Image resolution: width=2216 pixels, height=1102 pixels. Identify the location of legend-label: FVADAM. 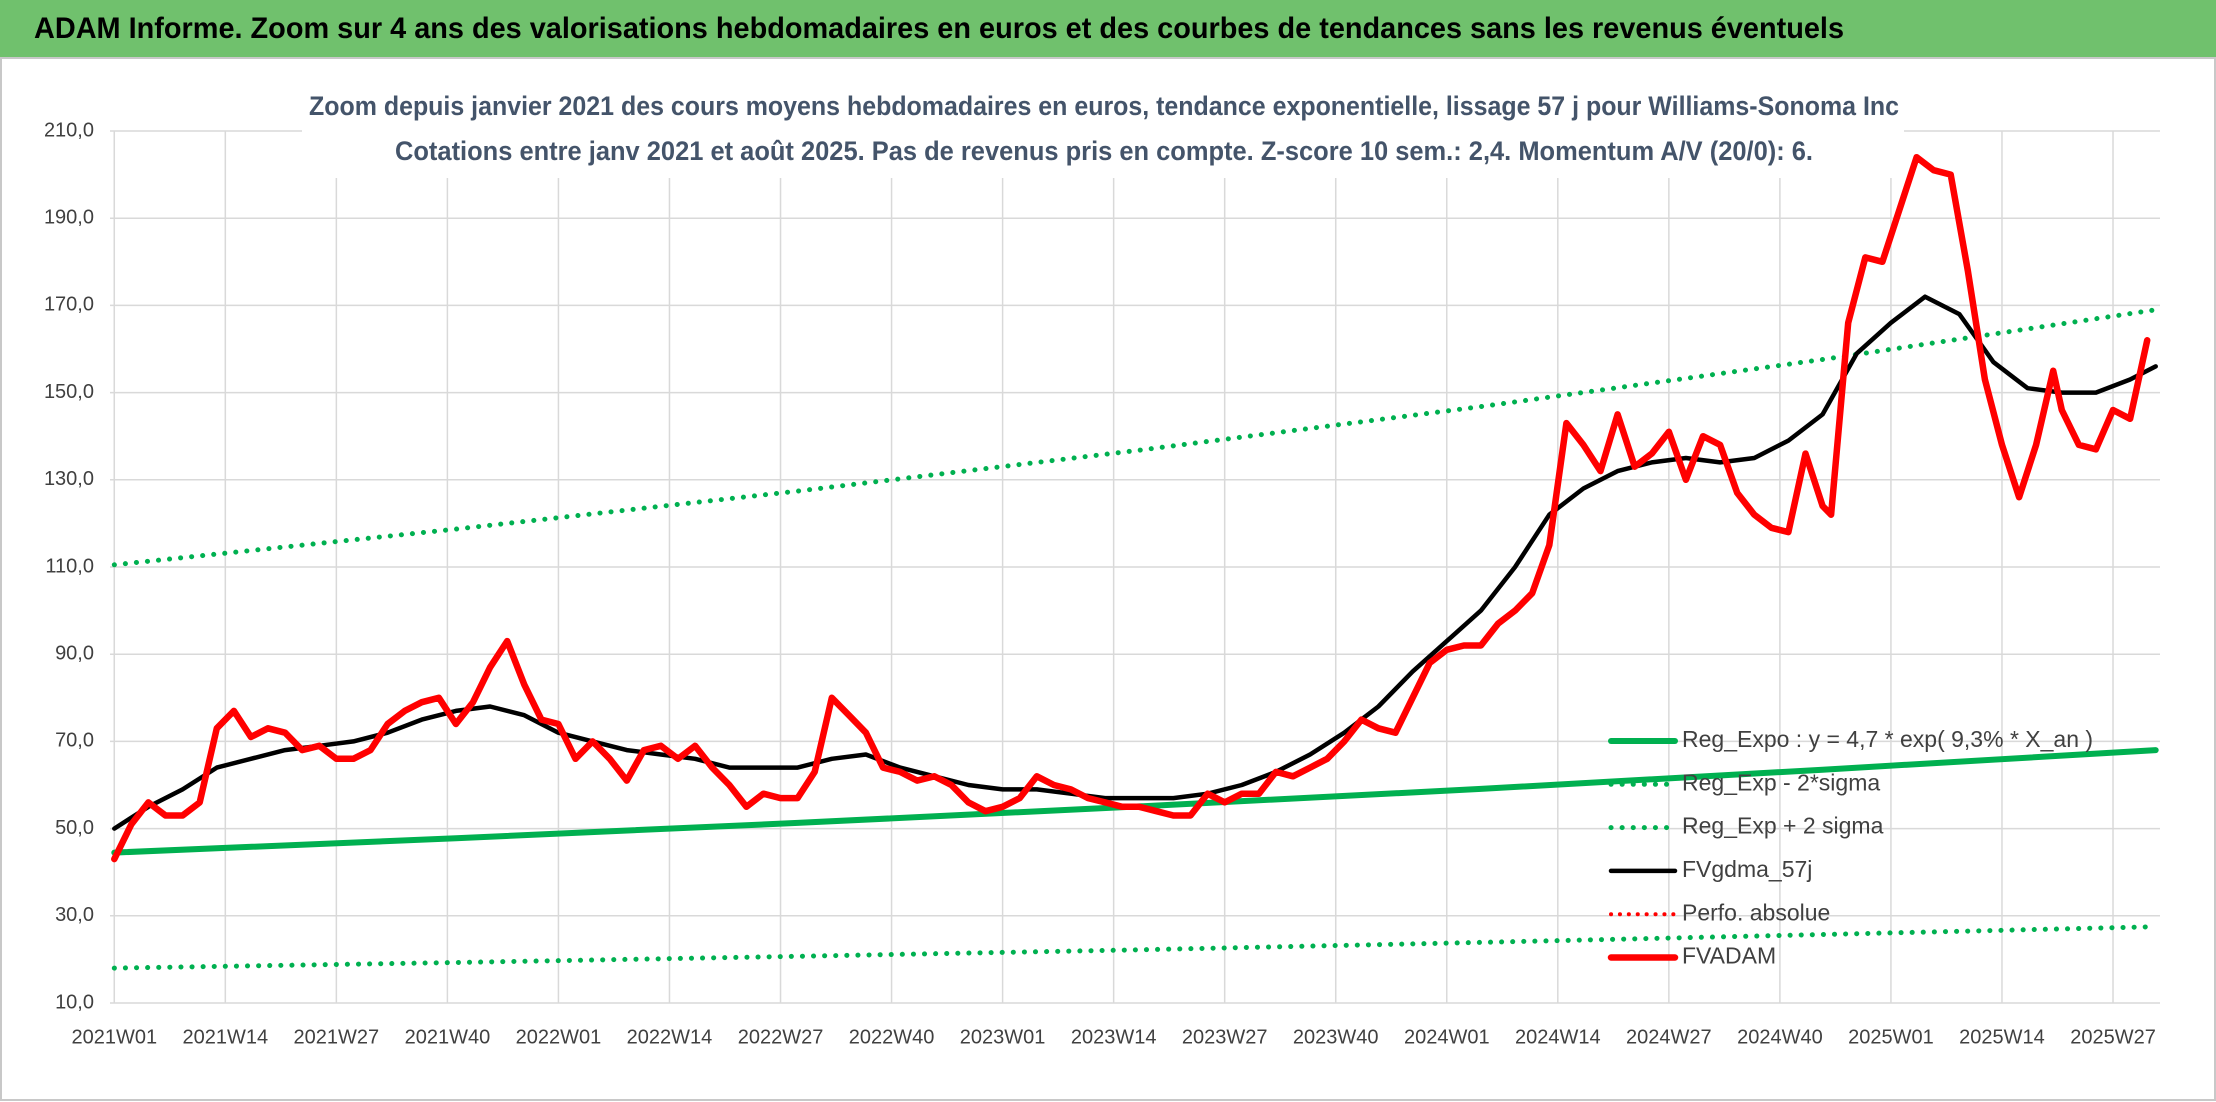
(1729, 956).